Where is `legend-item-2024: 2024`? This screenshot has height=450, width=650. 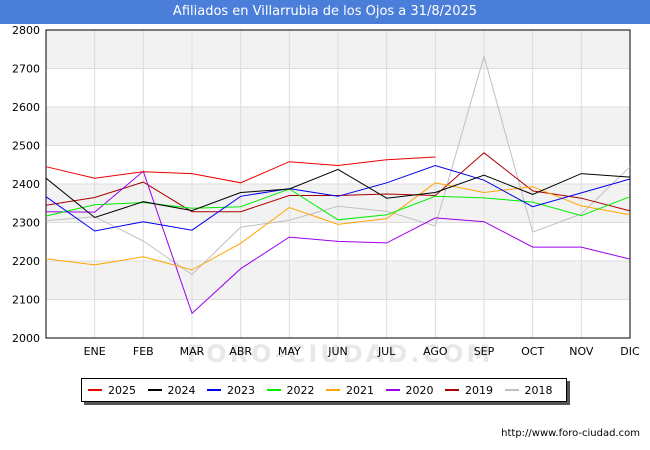
legend-item-2024: 2024 is located at coordinates (177, 390).